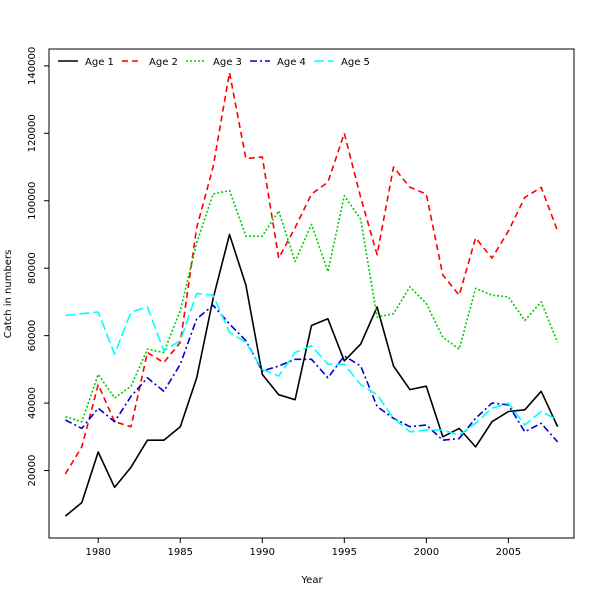  What do you see at coordinates (303, 548) in the screenshot?
I see `x-axis: 1980 1985 1990 1995 2000 2005` at bounding box center [303, 548].